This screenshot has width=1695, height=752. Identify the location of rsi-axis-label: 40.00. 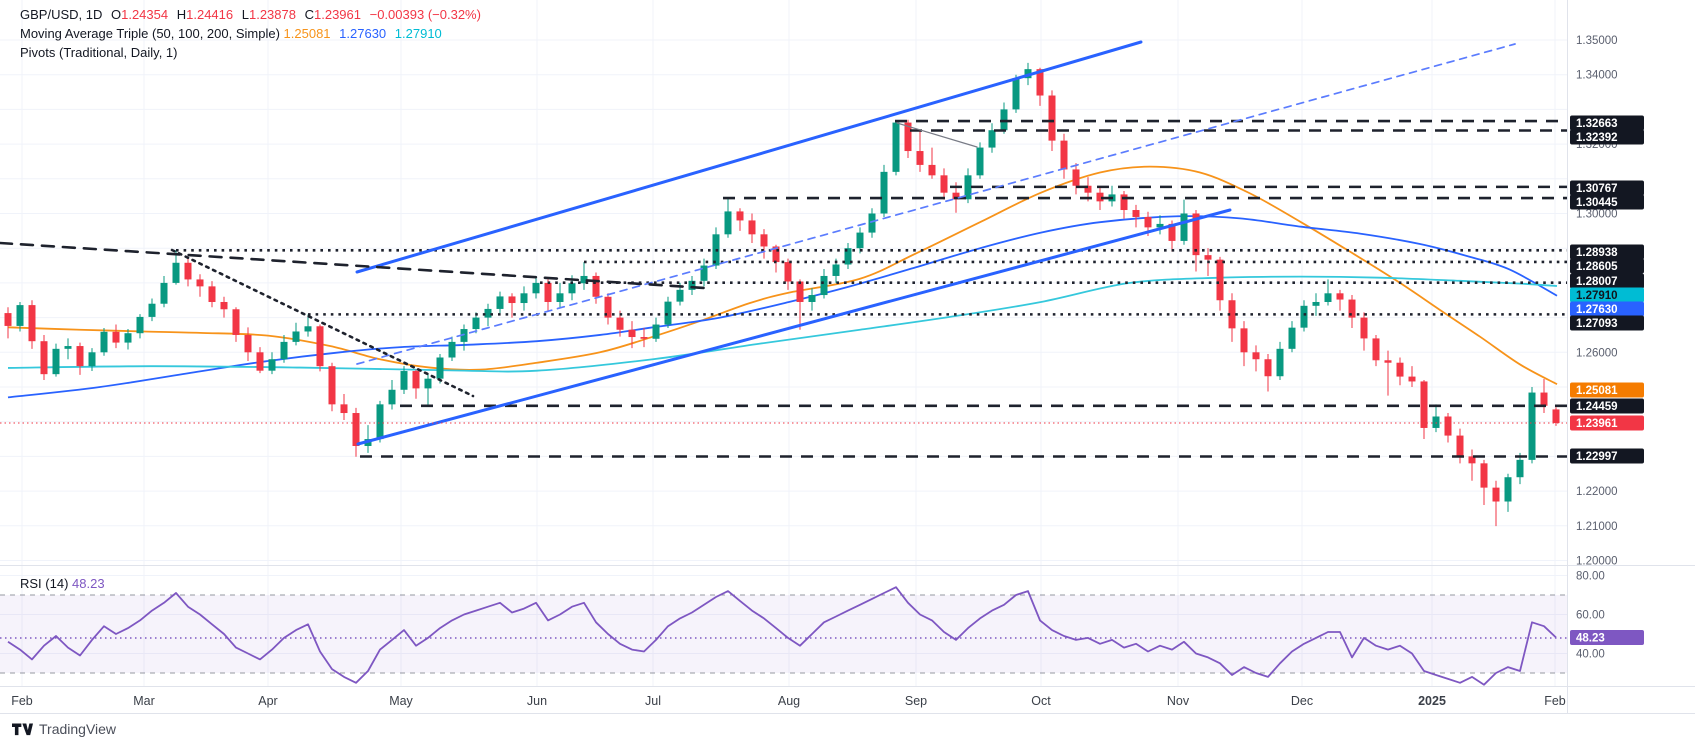
(1590, 655).